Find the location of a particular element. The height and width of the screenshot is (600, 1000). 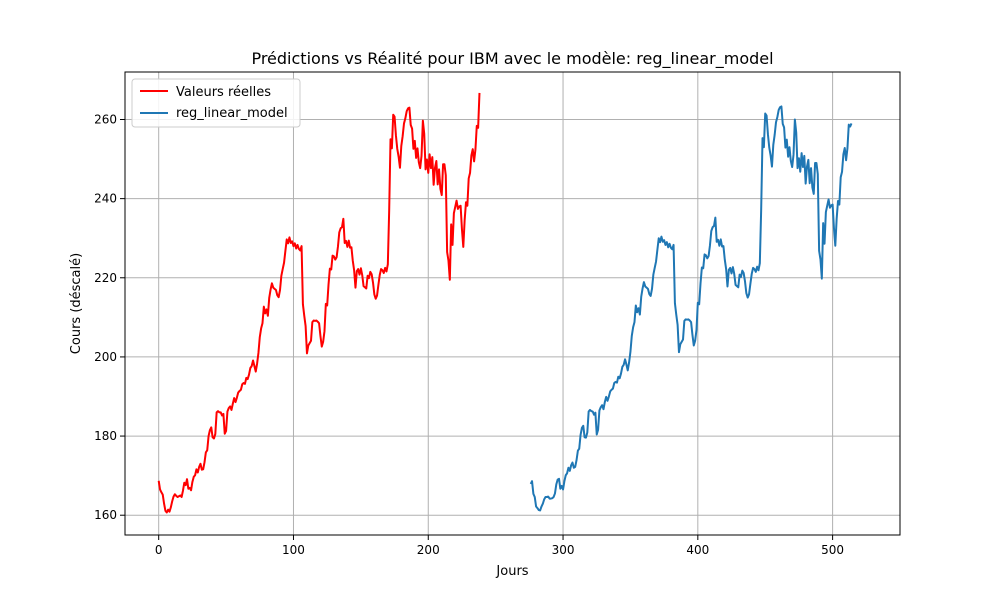

legend-label-actual: Valeurs réelles is located at coordinates (223, 92).